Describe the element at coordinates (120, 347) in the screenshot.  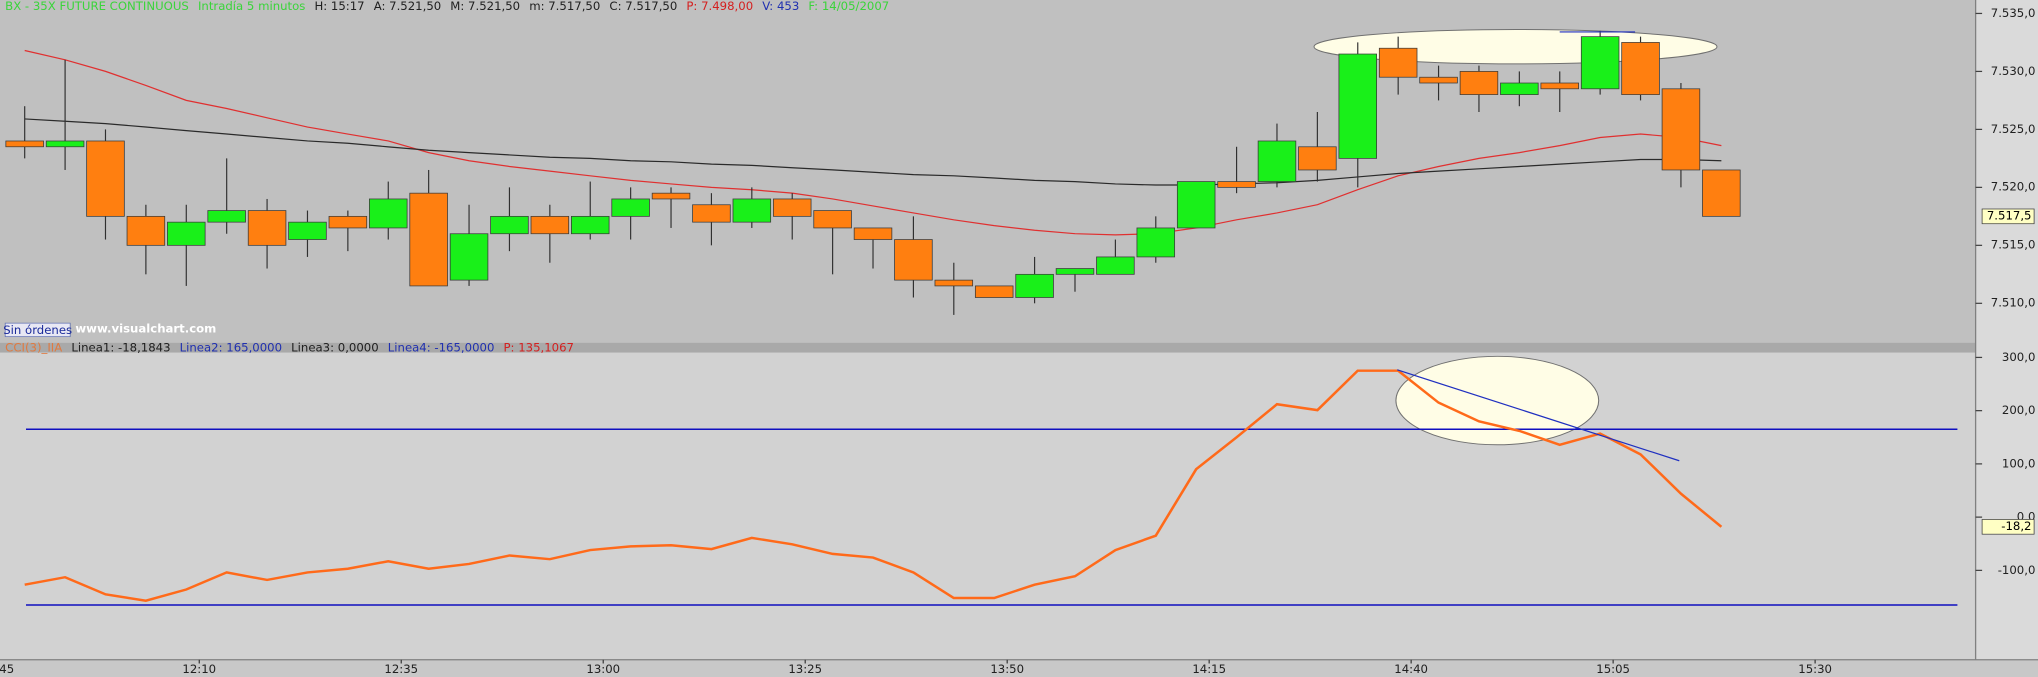
I see `header-item: Linea1: -18,1843` at that location.